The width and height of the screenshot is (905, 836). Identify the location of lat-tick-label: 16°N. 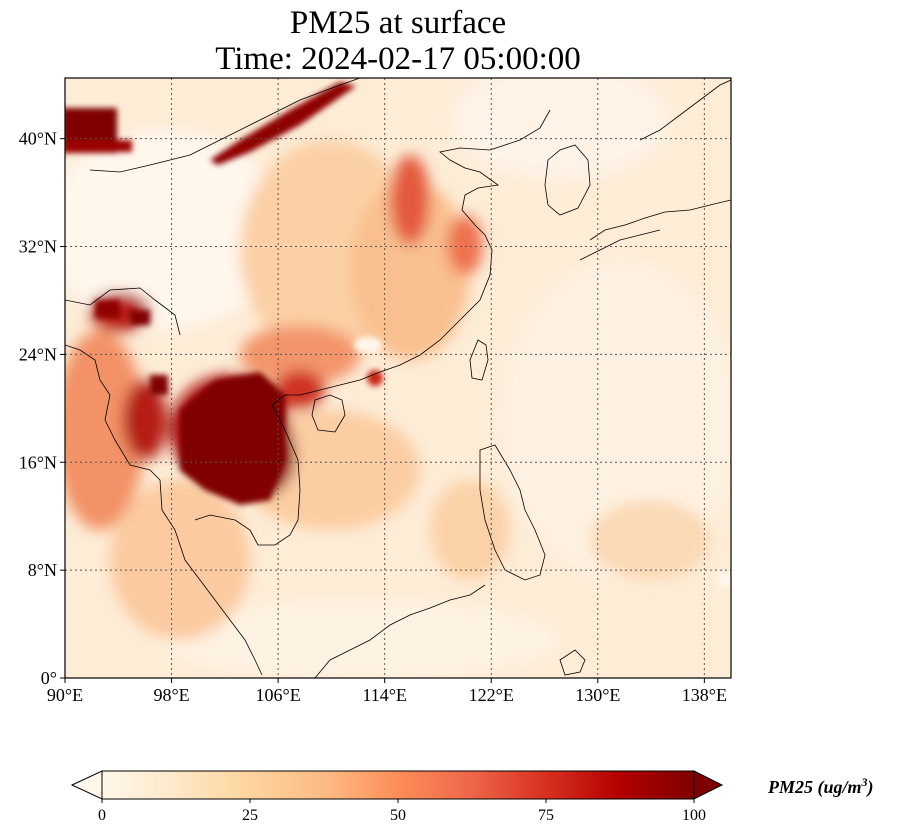
(38, 462).